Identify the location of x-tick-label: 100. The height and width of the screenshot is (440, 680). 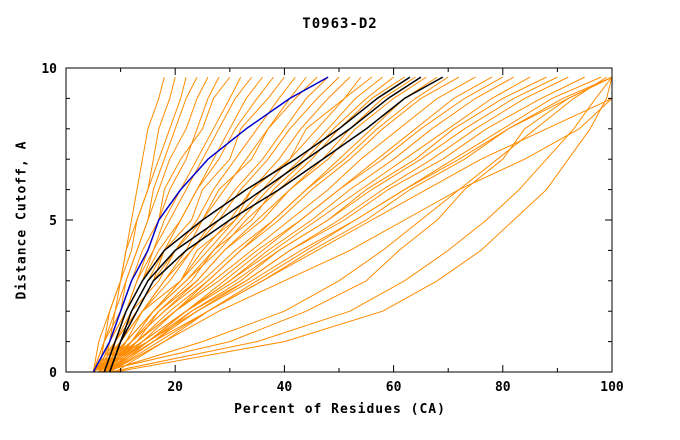
(612, 387).